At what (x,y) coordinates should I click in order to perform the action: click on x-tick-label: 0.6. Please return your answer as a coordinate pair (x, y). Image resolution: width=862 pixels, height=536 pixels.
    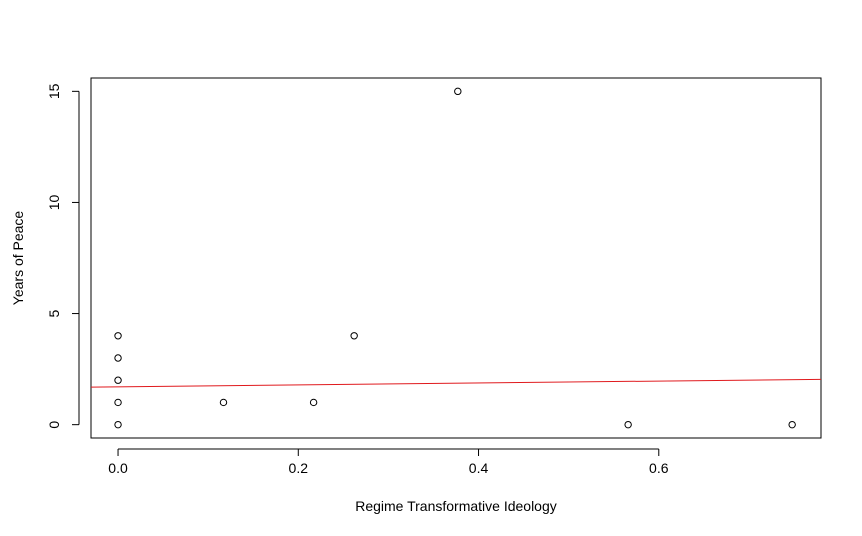
    Looking at the image, I should click on (659, 468).